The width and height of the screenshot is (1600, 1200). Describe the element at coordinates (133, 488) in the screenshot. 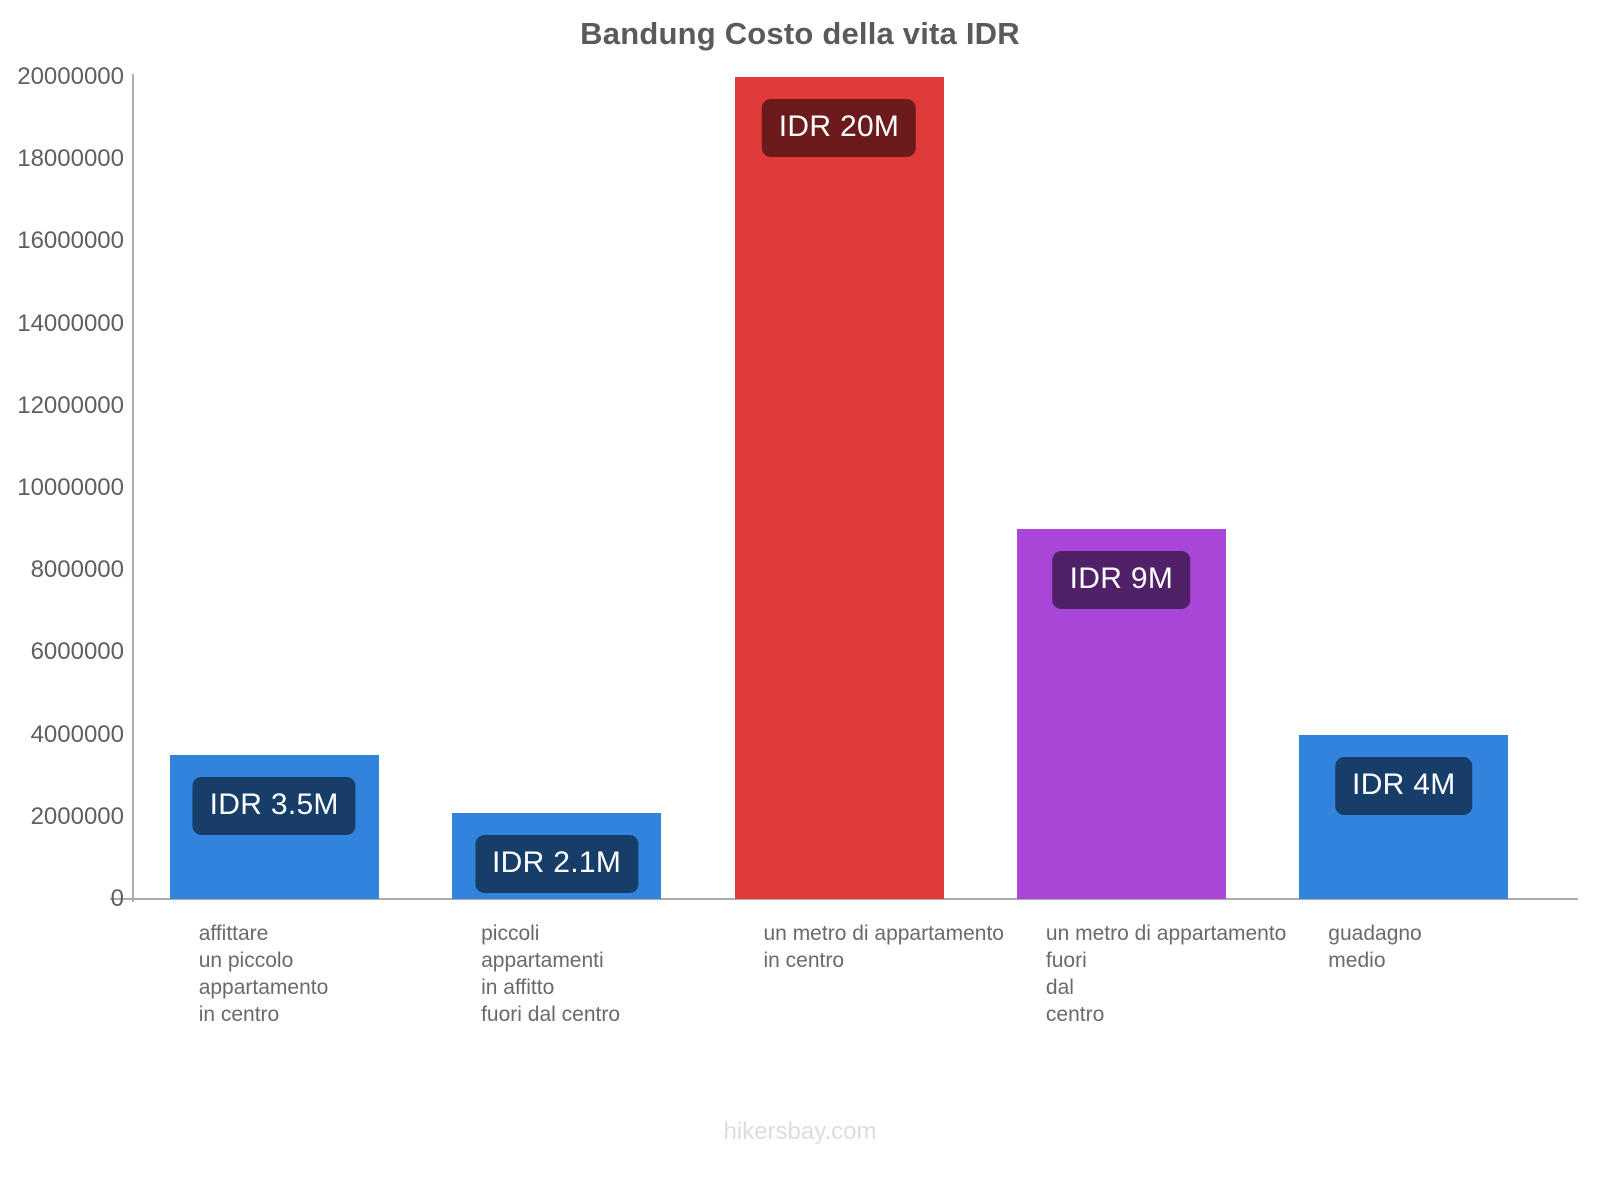

I see `y-axis-line` at that location.